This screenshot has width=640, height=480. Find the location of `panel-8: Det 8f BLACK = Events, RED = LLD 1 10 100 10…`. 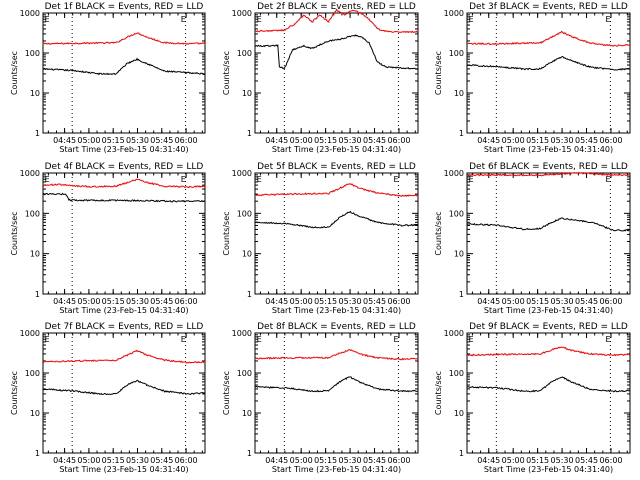

panel-8: Det 8f BLACK = Events, RED = LLD 1 10 100 10… is located at coordinates (320, 398).